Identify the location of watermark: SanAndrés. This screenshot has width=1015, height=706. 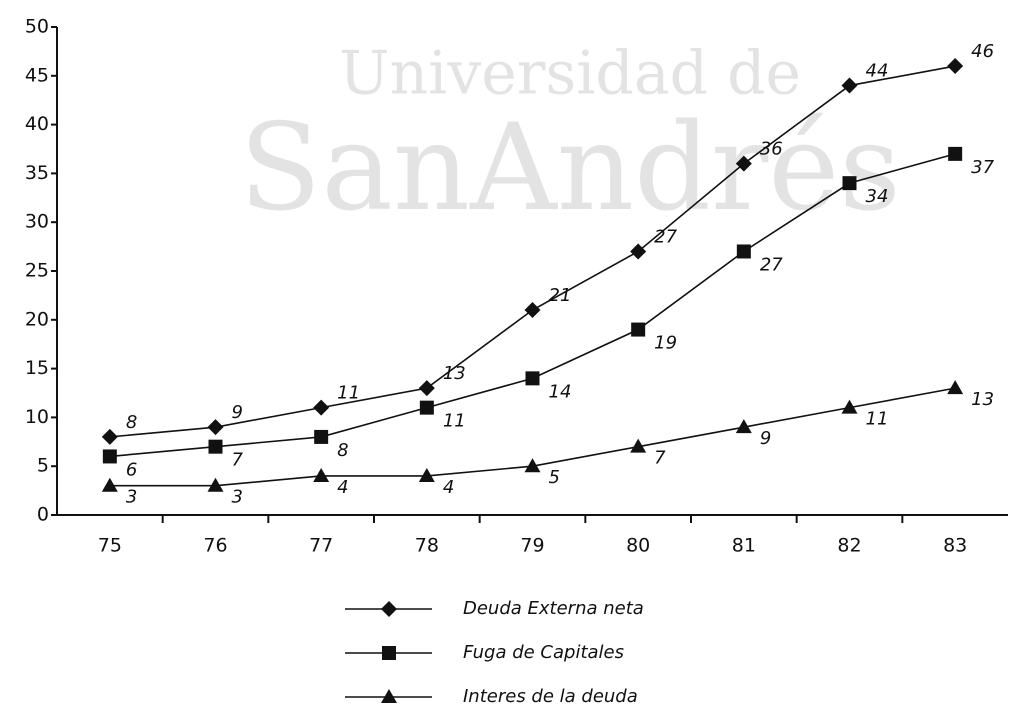
(570, 168).